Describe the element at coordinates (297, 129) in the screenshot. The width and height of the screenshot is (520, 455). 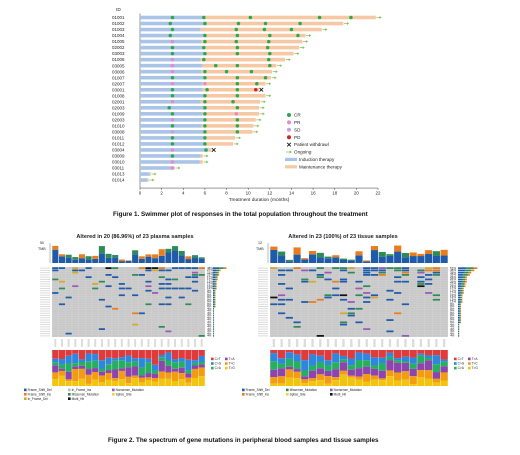
I see `legend-label: SD` at that location.